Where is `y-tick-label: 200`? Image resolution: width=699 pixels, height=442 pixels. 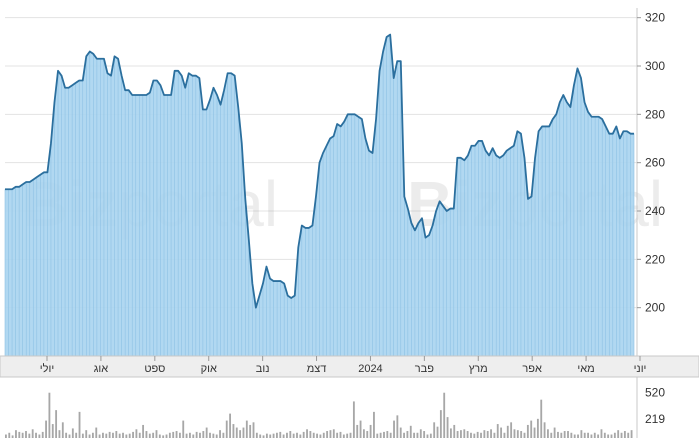
y-tick-label: 200 is located at coordinates (655, 308).